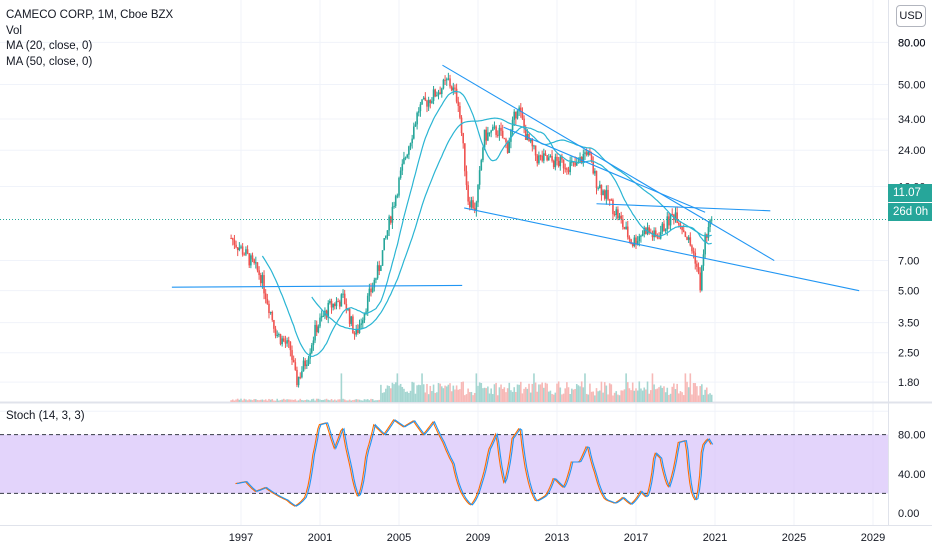  I want to click on legend-ma50: MA (50, close, 0), so click(49, 61).